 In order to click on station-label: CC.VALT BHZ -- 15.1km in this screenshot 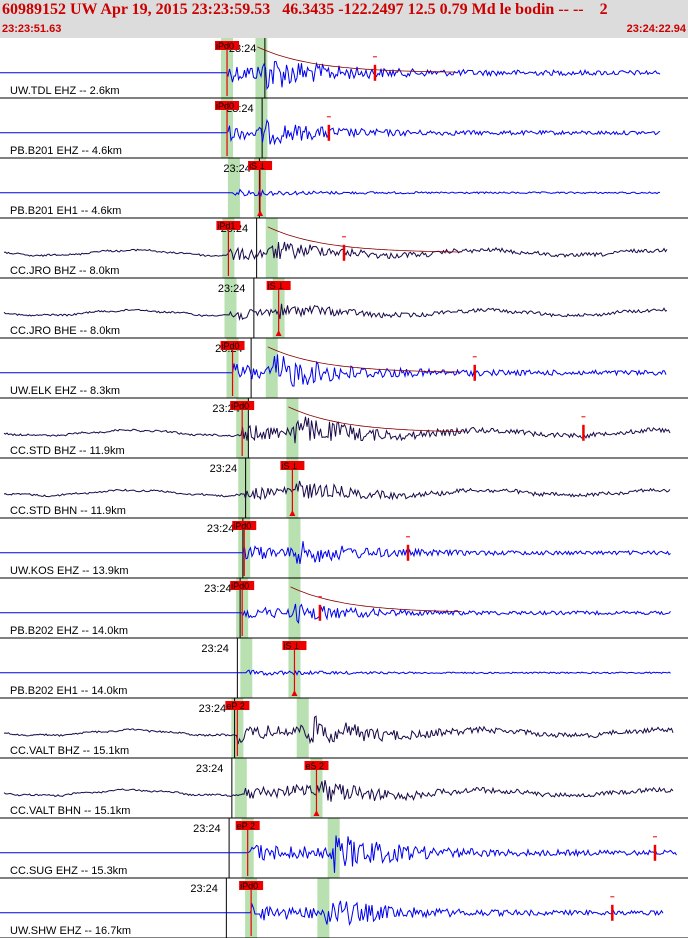, I will do `click(69, 751)`.